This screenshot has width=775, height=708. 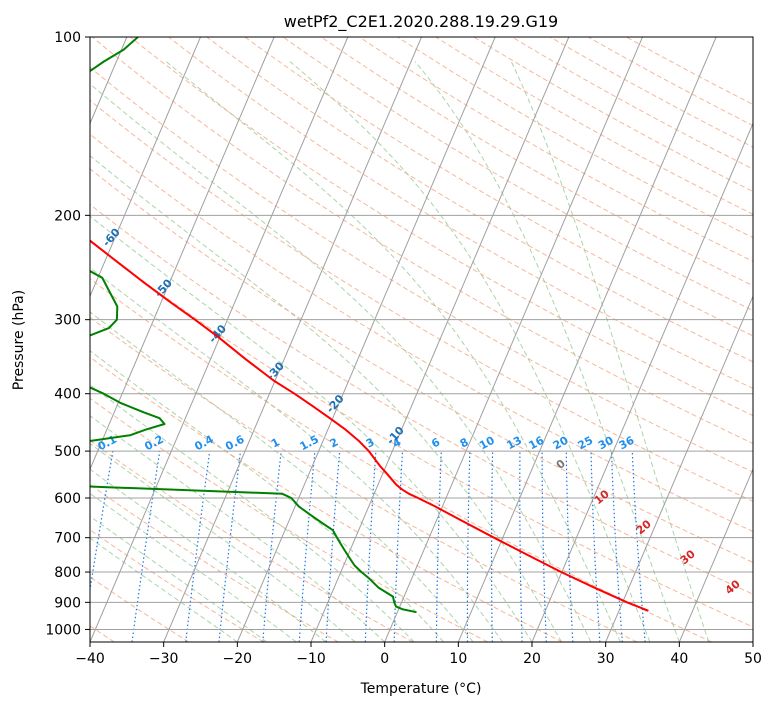 I want to click on mixing-ratio-label: 16, so click(x=537, y=443).